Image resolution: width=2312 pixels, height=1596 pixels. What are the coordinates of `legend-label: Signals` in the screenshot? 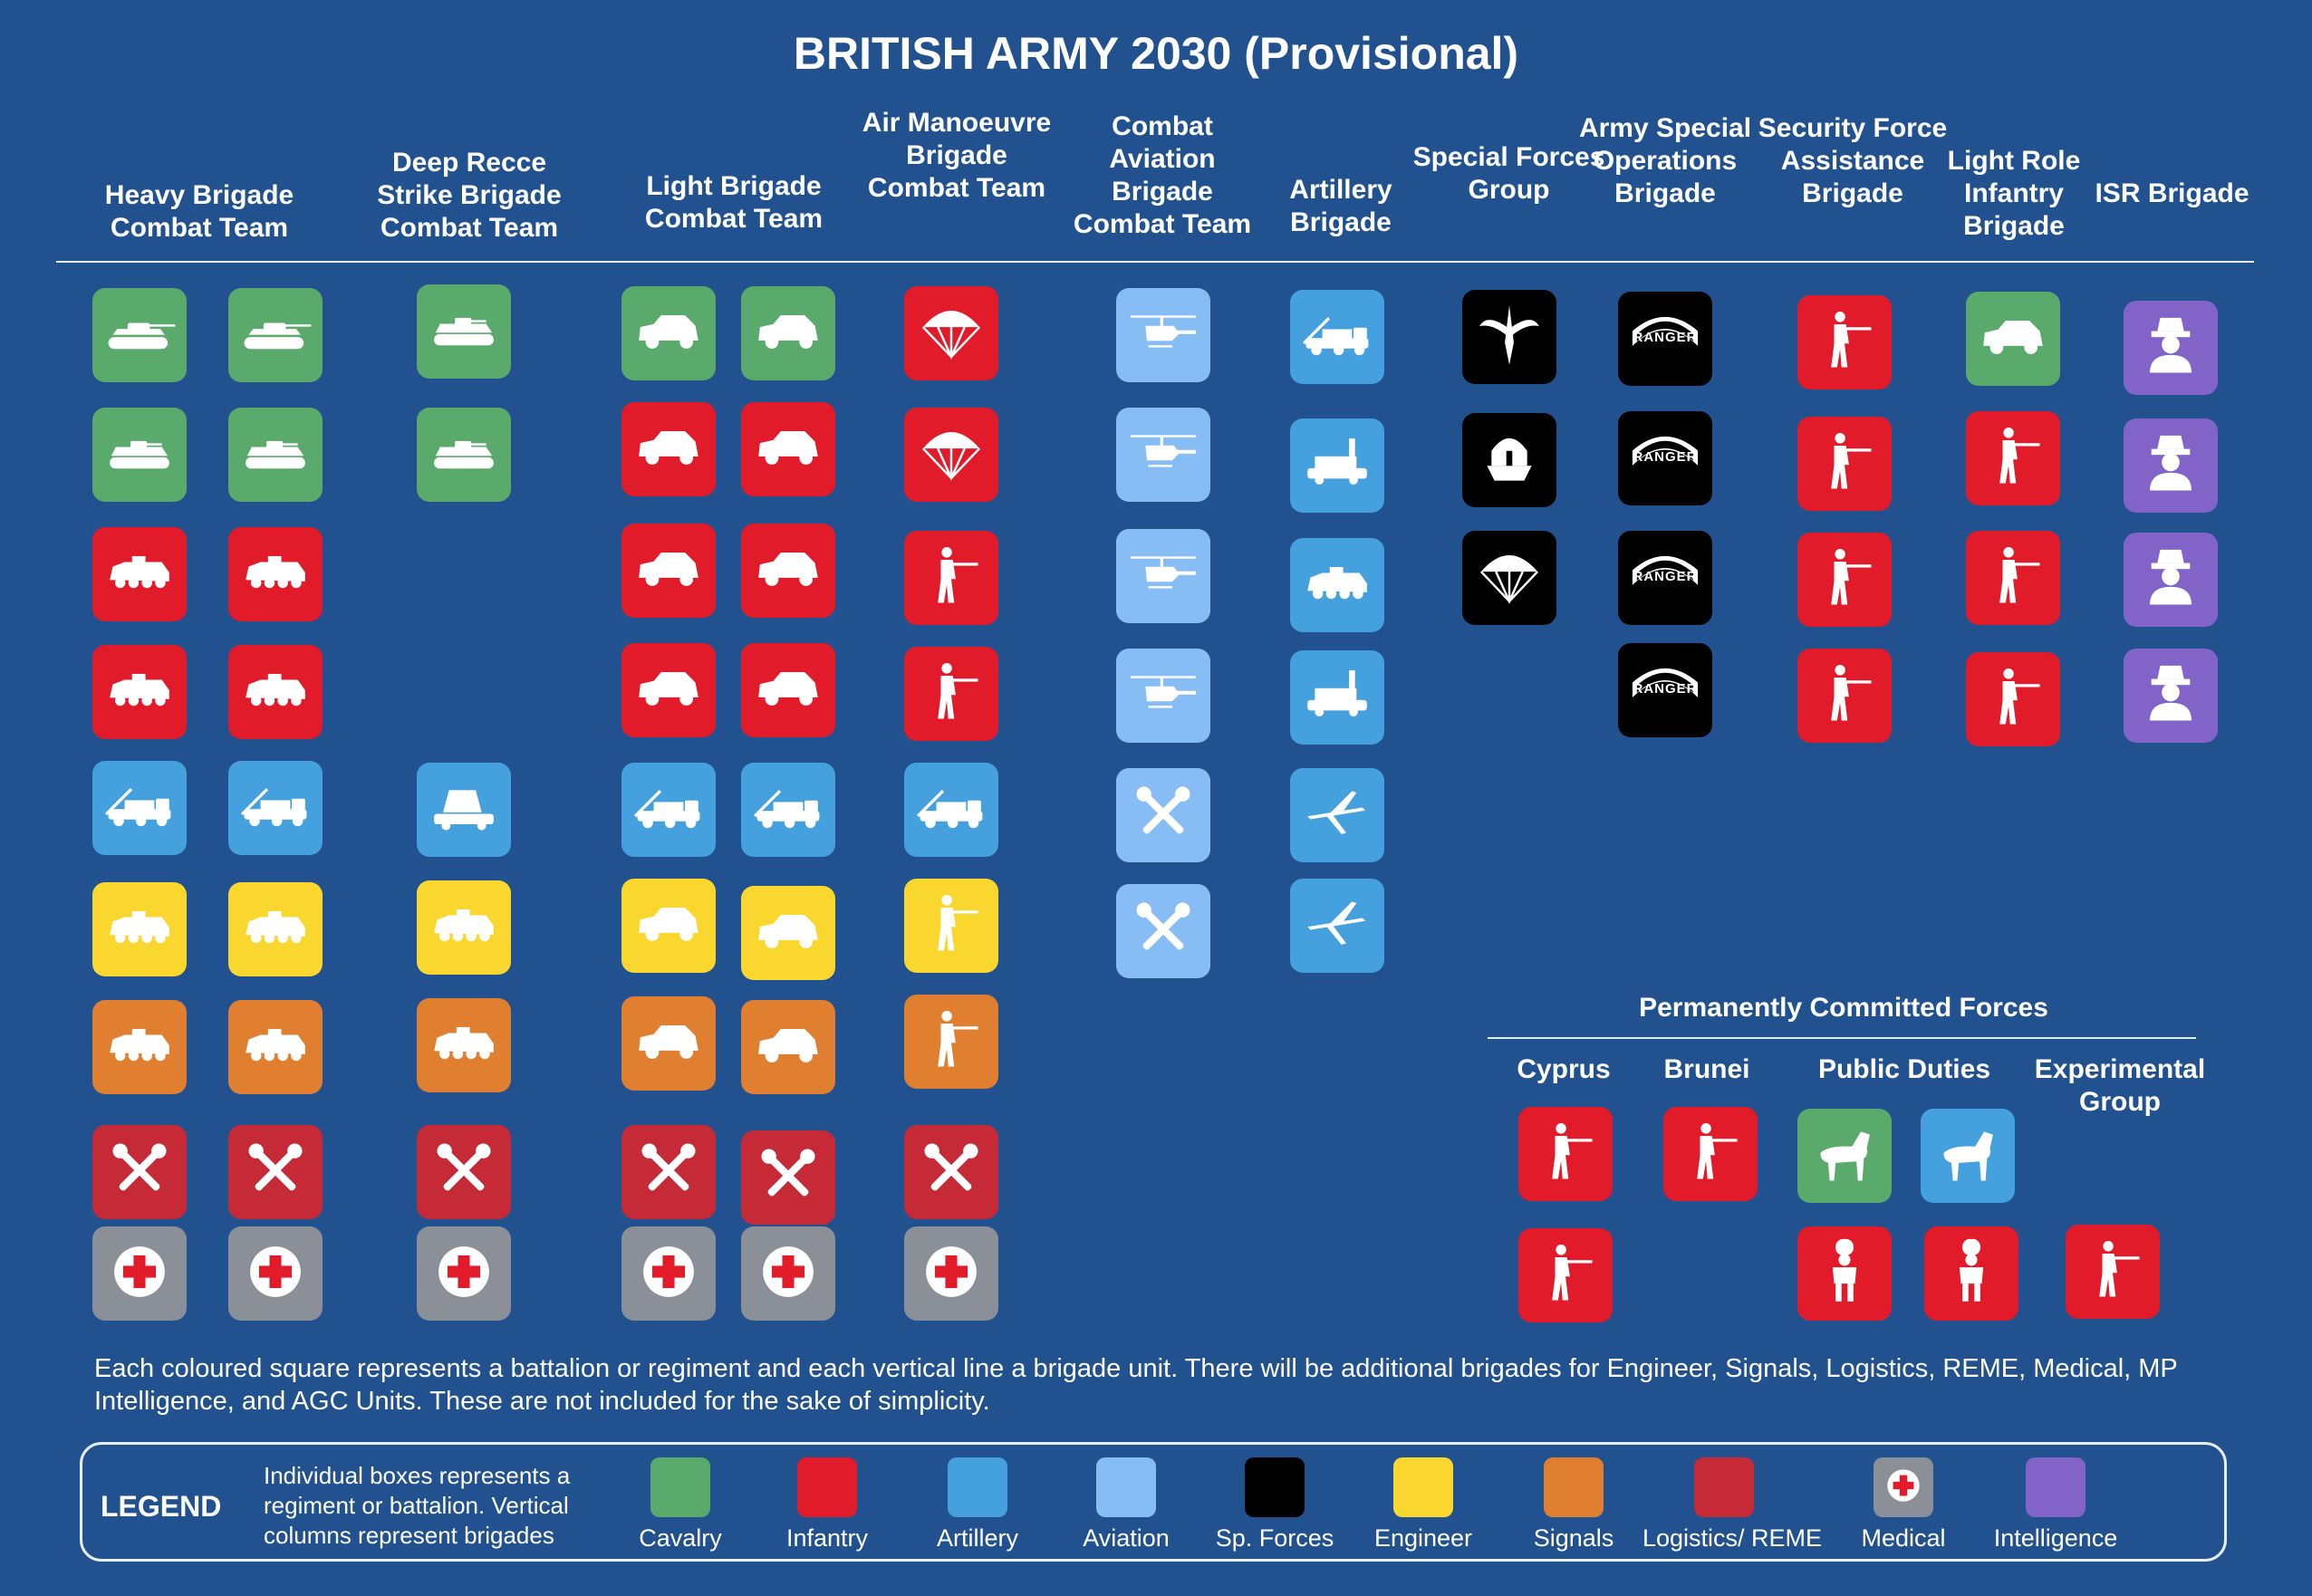 It's located at (1573, 1538).